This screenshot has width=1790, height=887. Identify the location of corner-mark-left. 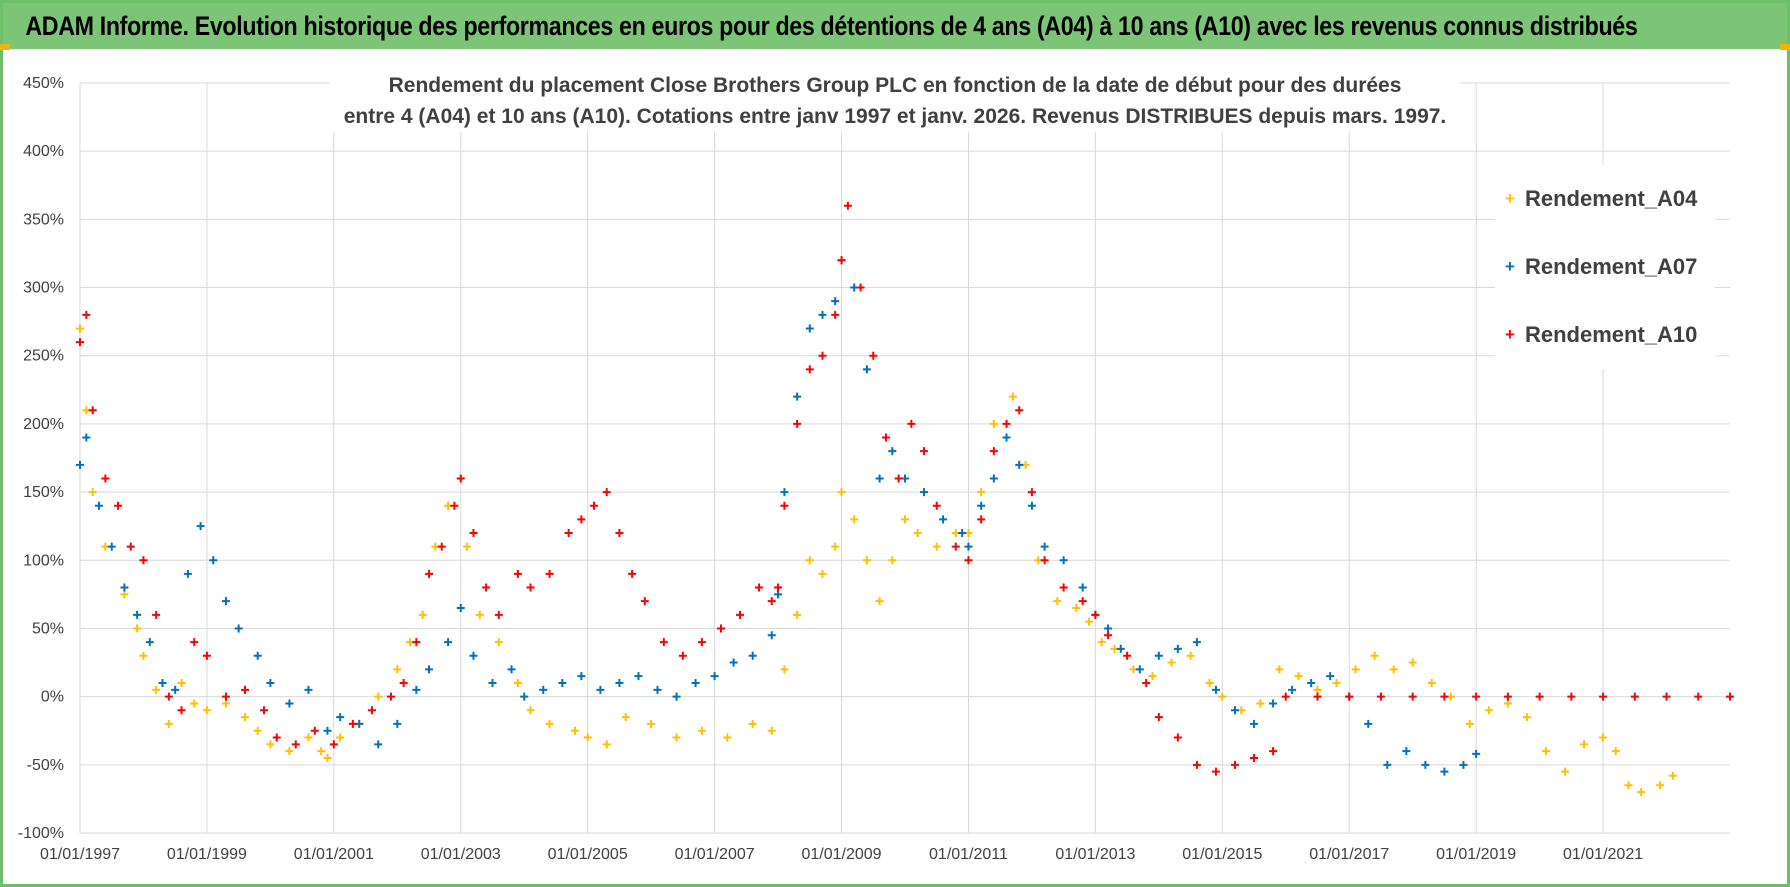
(5, 47).